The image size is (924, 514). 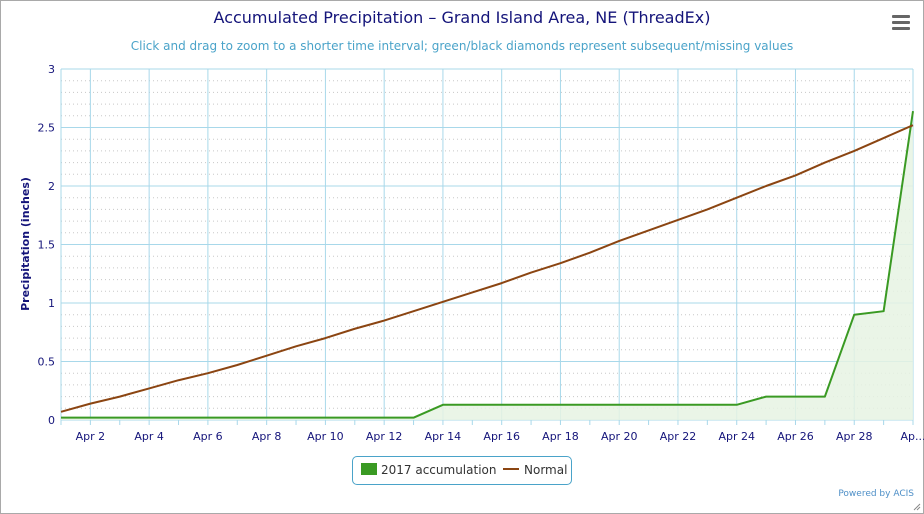 I want to click on y-tick-label: 0, so click(x=51, y=420).